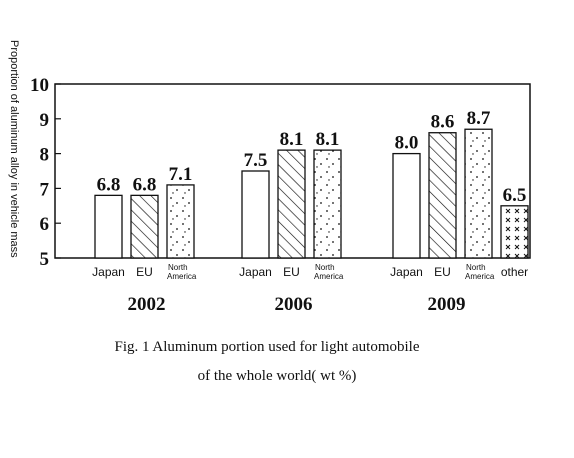  I want to click on y-tick-label: 5, so click(45, 259).